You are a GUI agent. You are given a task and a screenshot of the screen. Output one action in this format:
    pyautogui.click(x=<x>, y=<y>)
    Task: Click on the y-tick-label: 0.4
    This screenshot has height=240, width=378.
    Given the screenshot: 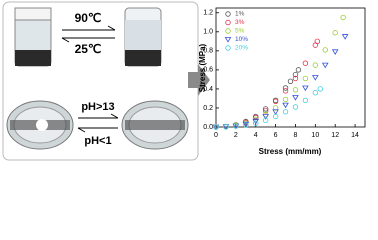 What is the action you would take?
    pyautogui.click(x=208, y=89)
    